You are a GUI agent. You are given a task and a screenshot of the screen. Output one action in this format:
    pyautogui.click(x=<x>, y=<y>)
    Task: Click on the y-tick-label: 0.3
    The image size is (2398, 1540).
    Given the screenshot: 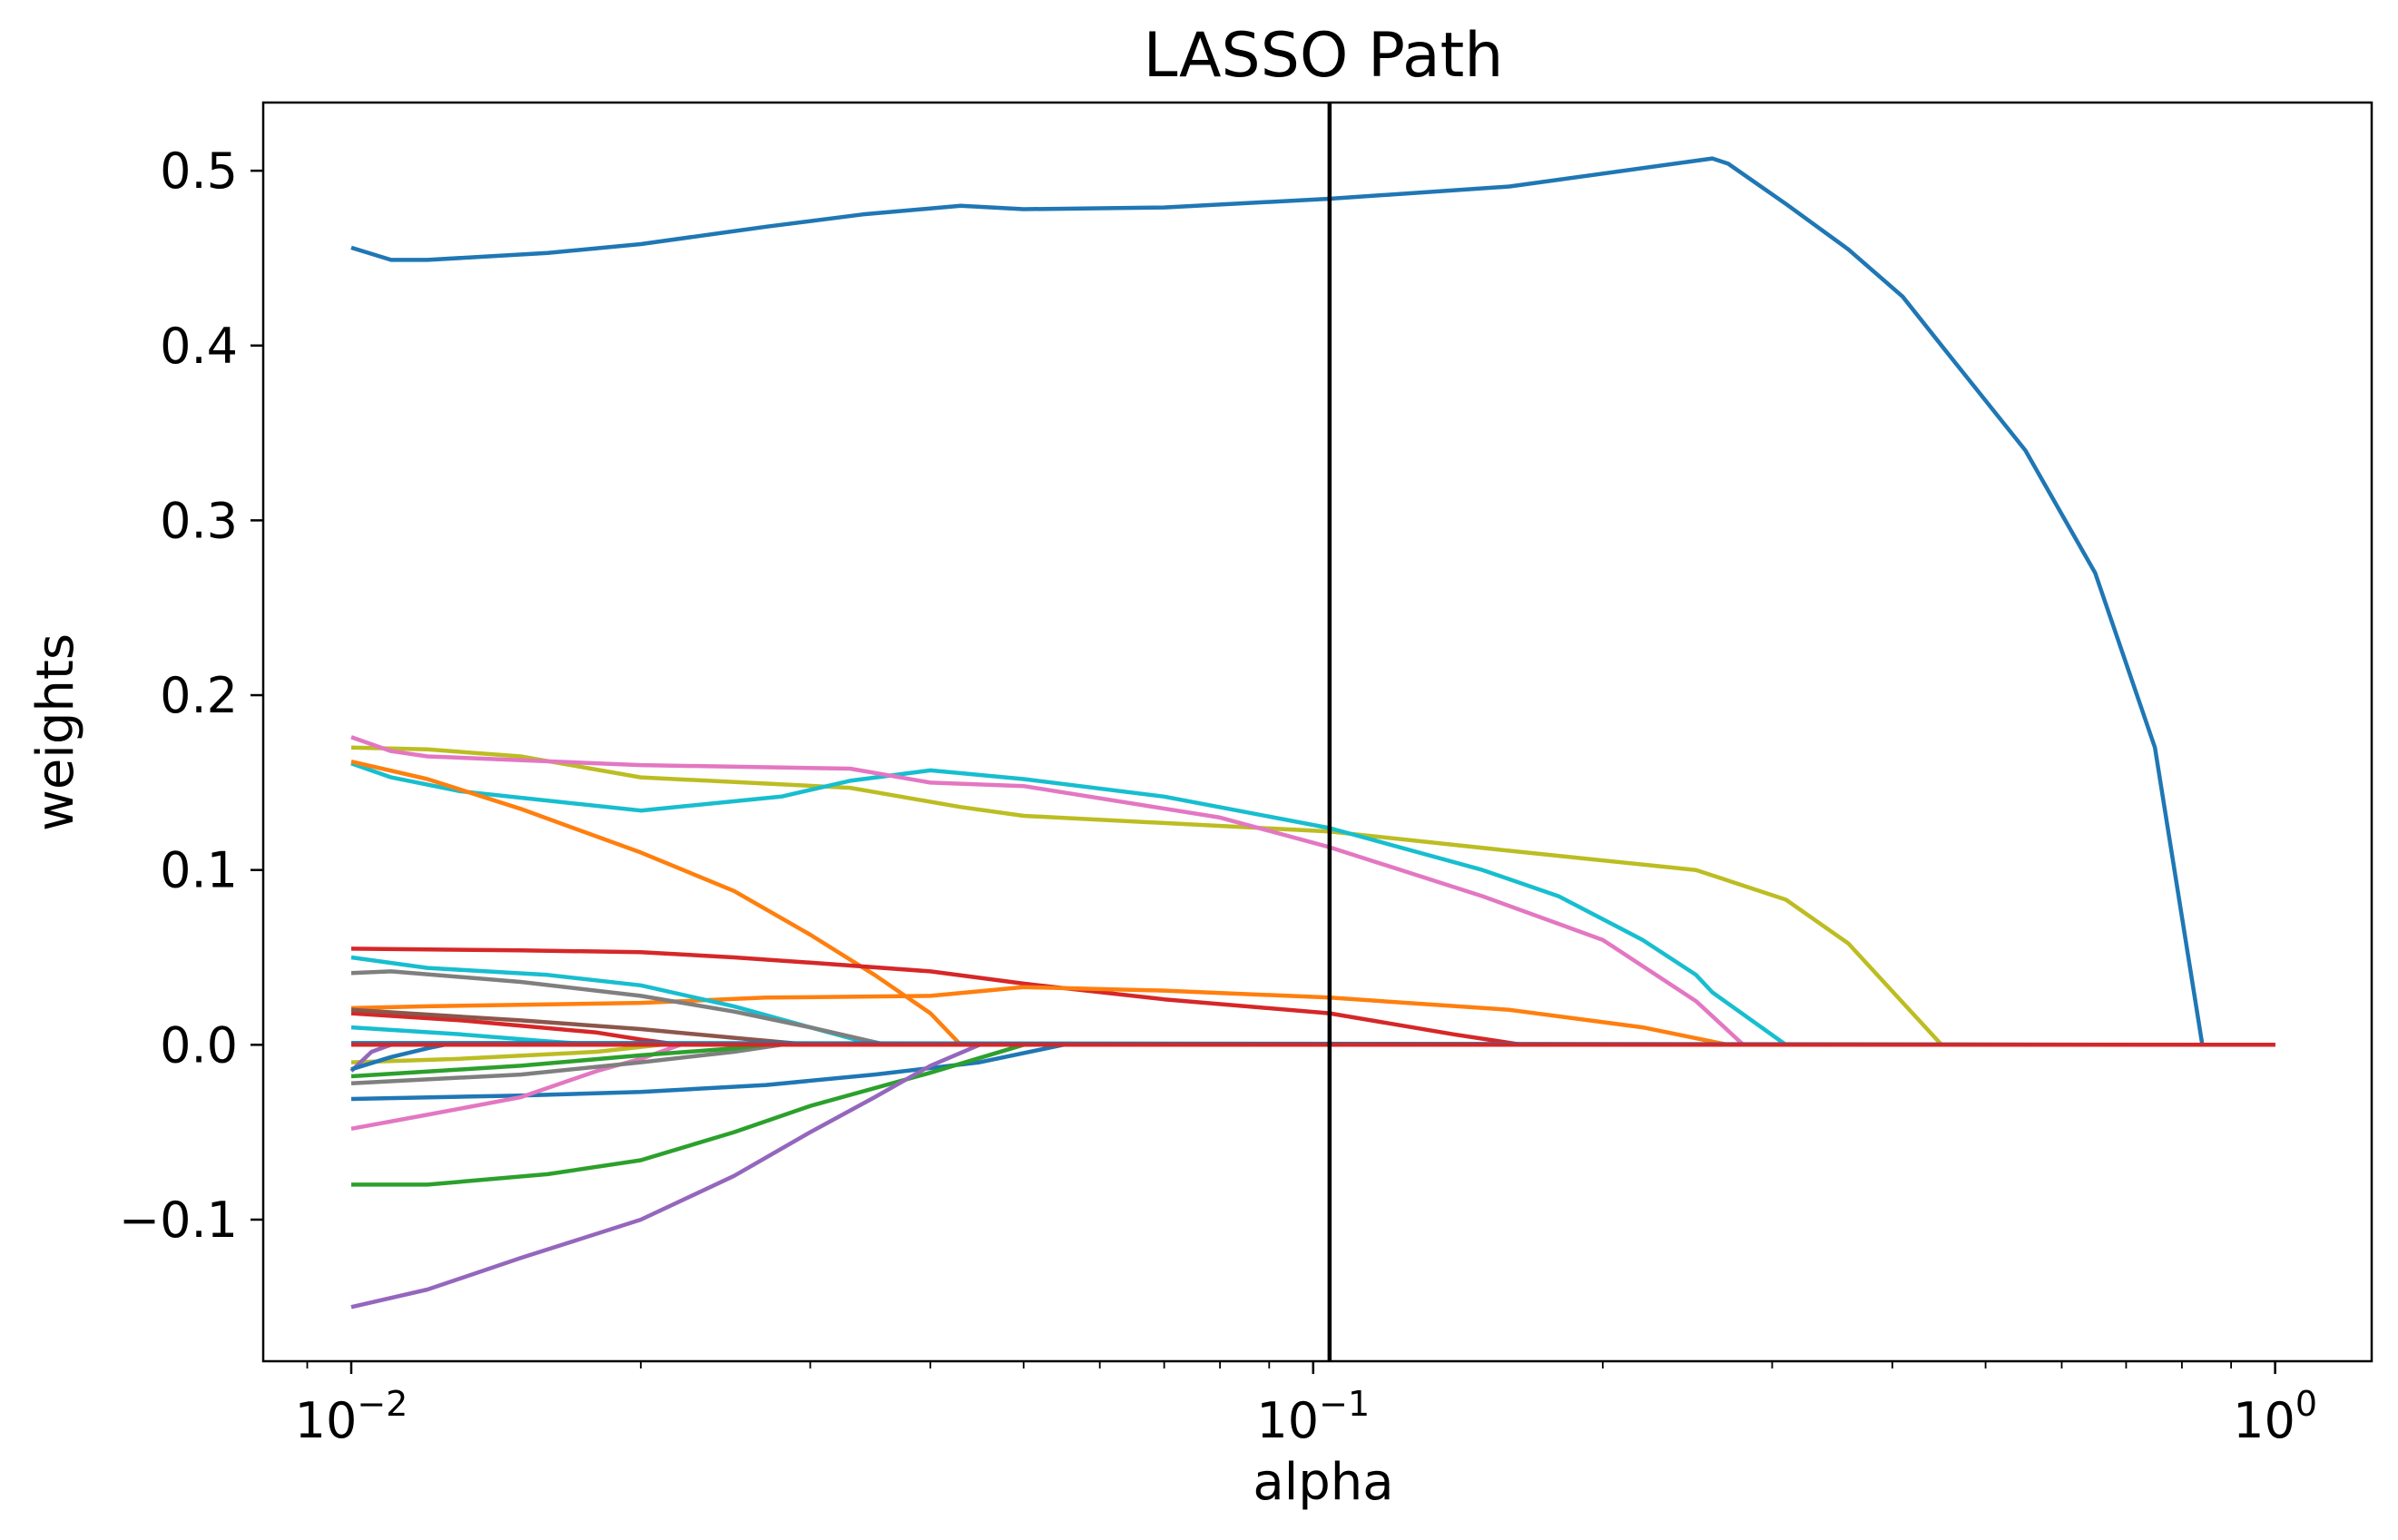 What is the action you would take?
    pyautogui.click(x=199, y=520)
    